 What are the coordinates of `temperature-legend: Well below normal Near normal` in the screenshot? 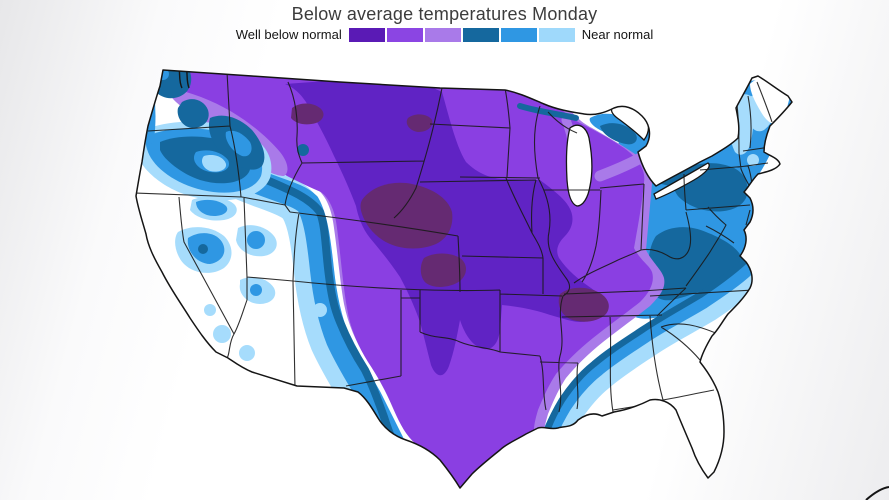 It's located at (444, 34).